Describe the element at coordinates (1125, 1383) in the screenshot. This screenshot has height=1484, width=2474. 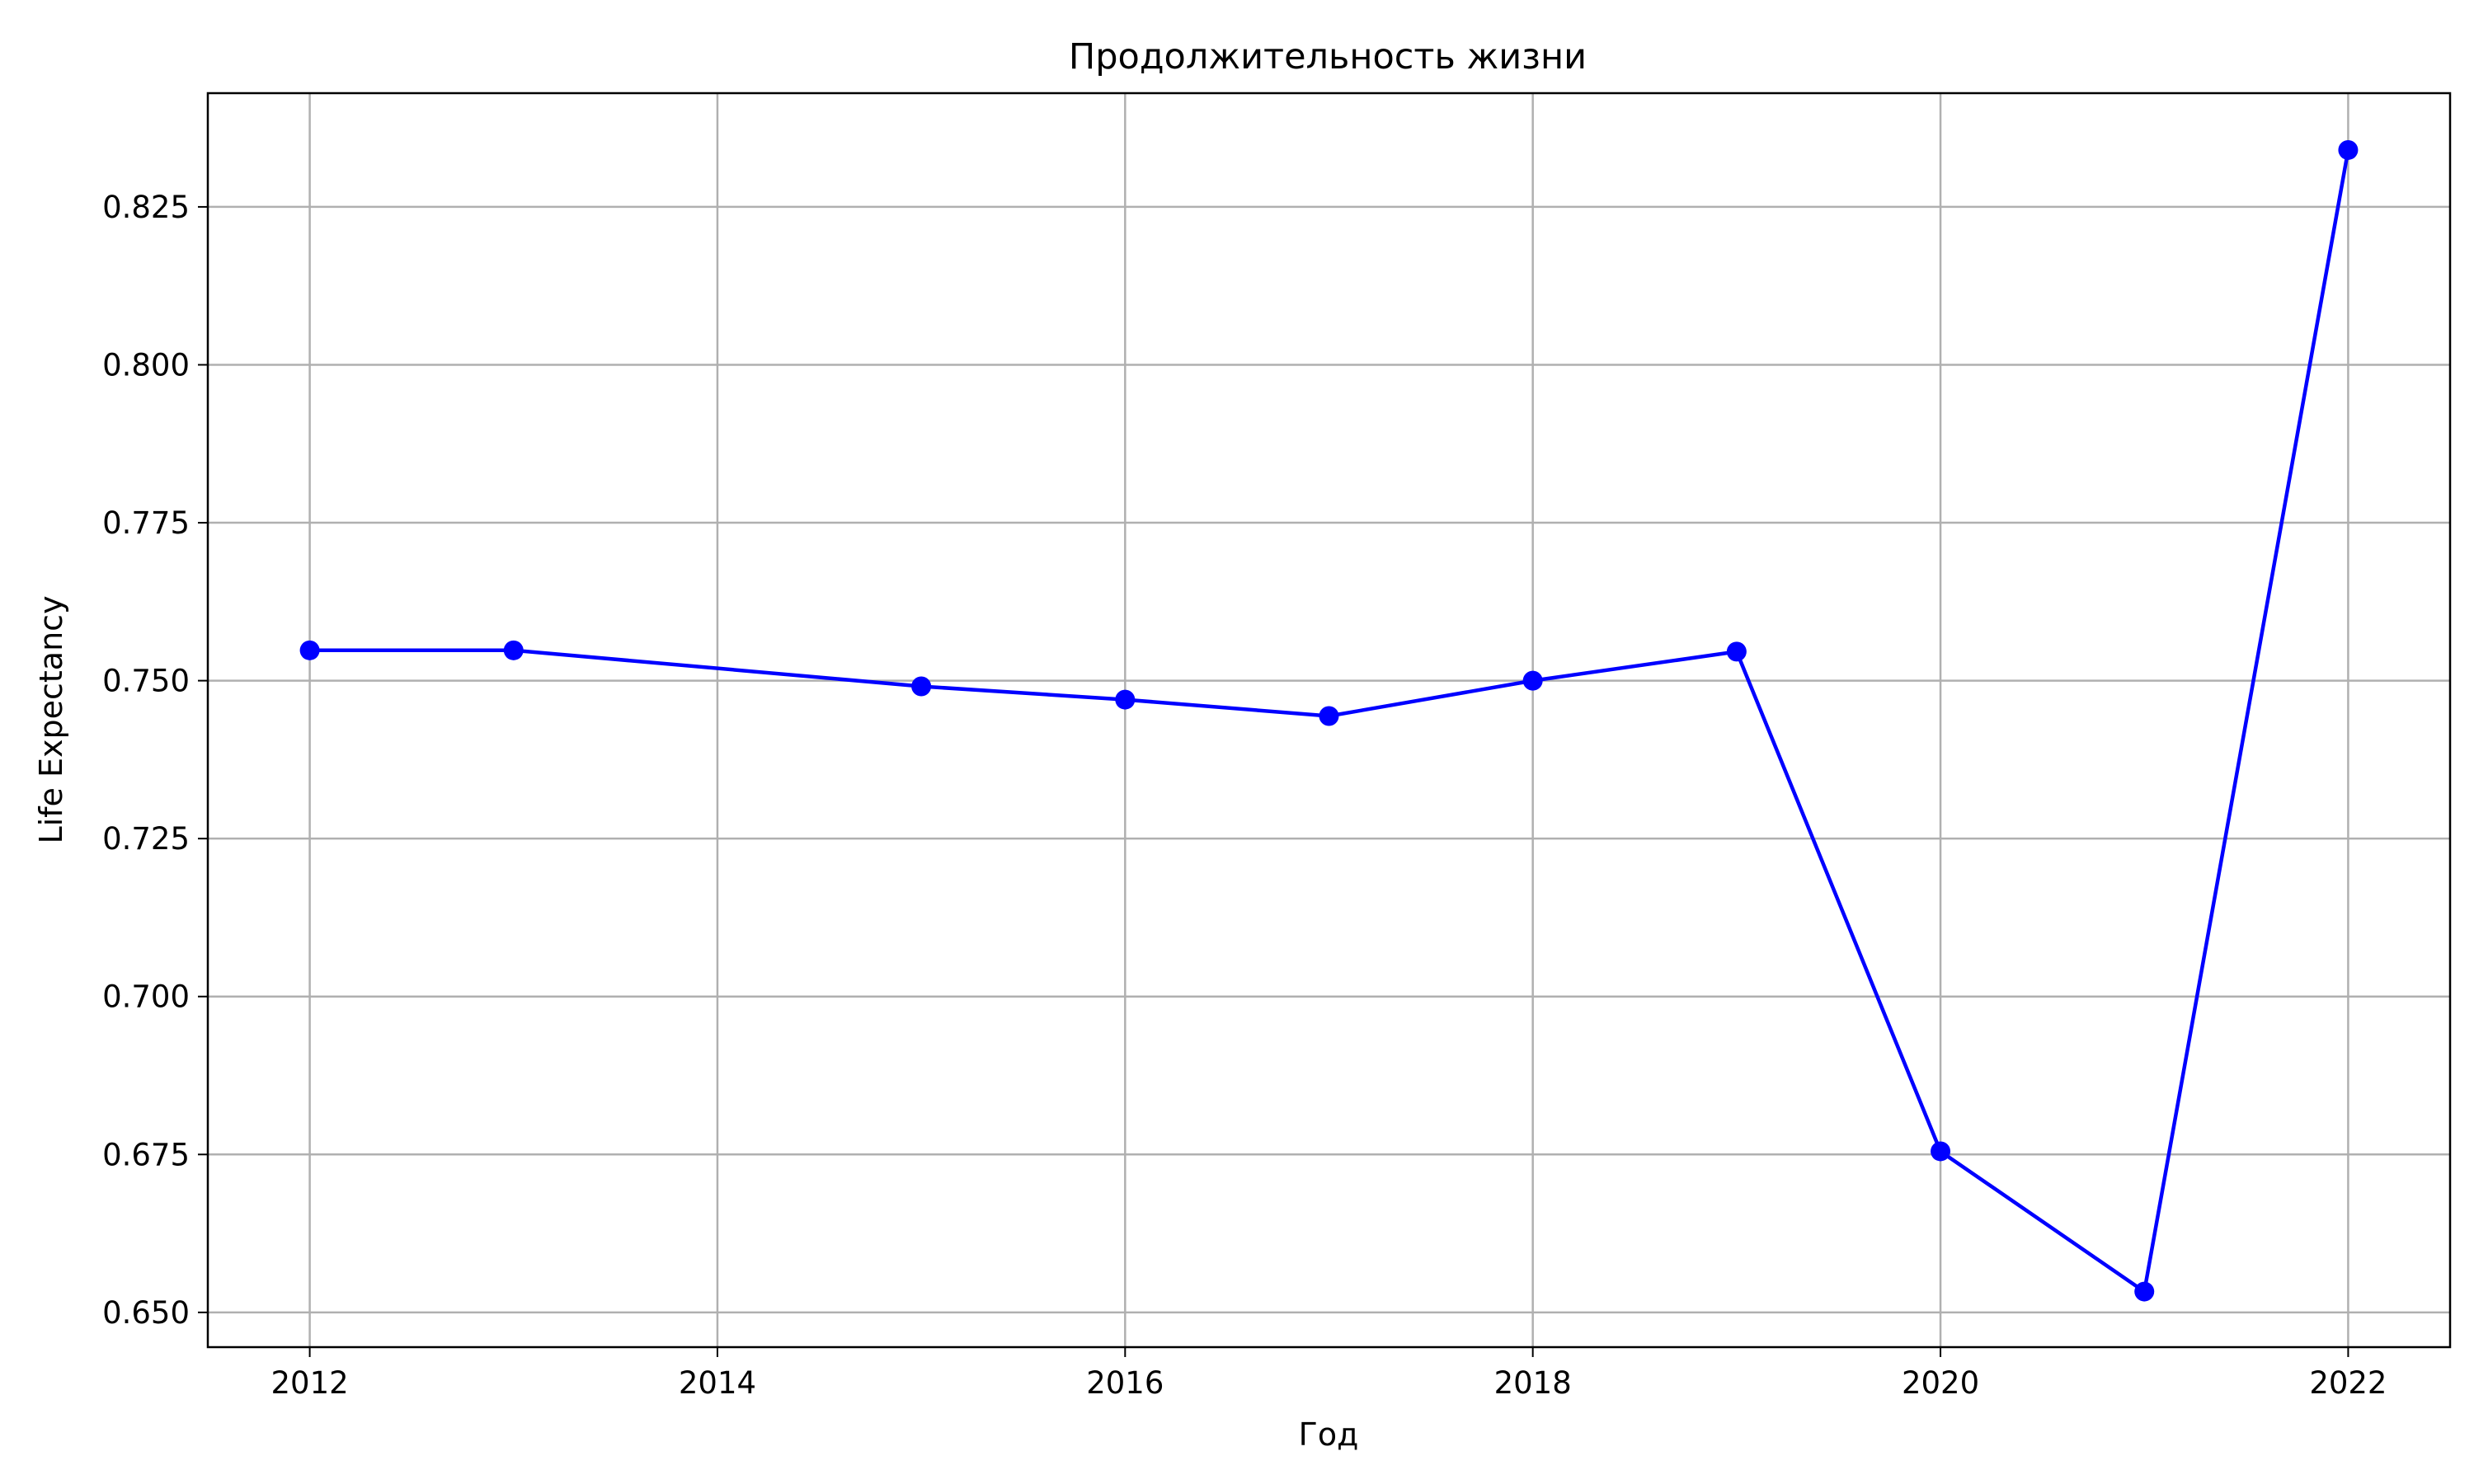
I see `x-tick-label: 2016` at that location.